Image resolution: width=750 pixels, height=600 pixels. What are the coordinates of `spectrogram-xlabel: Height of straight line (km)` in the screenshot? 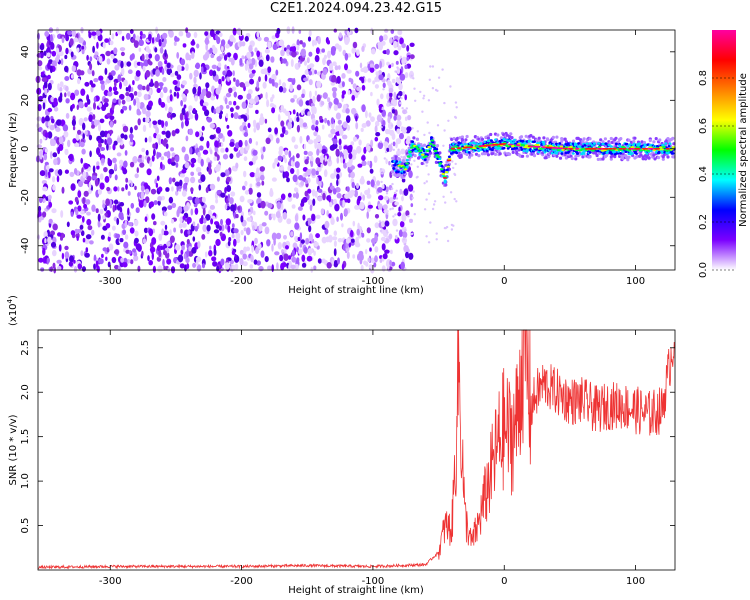 It's located at (356, 290).